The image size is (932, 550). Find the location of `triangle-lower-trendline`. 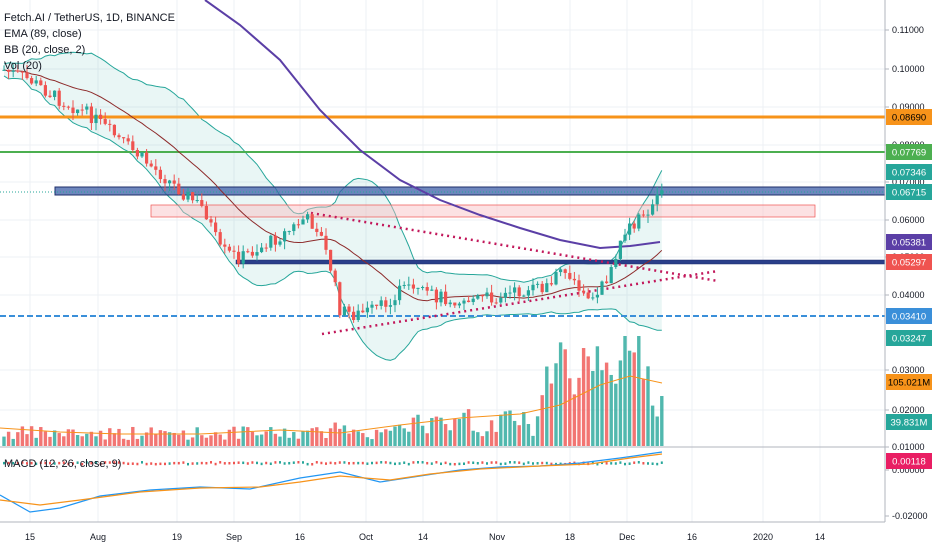

triangle-lower-trendline is located at coordinates (520, 302).